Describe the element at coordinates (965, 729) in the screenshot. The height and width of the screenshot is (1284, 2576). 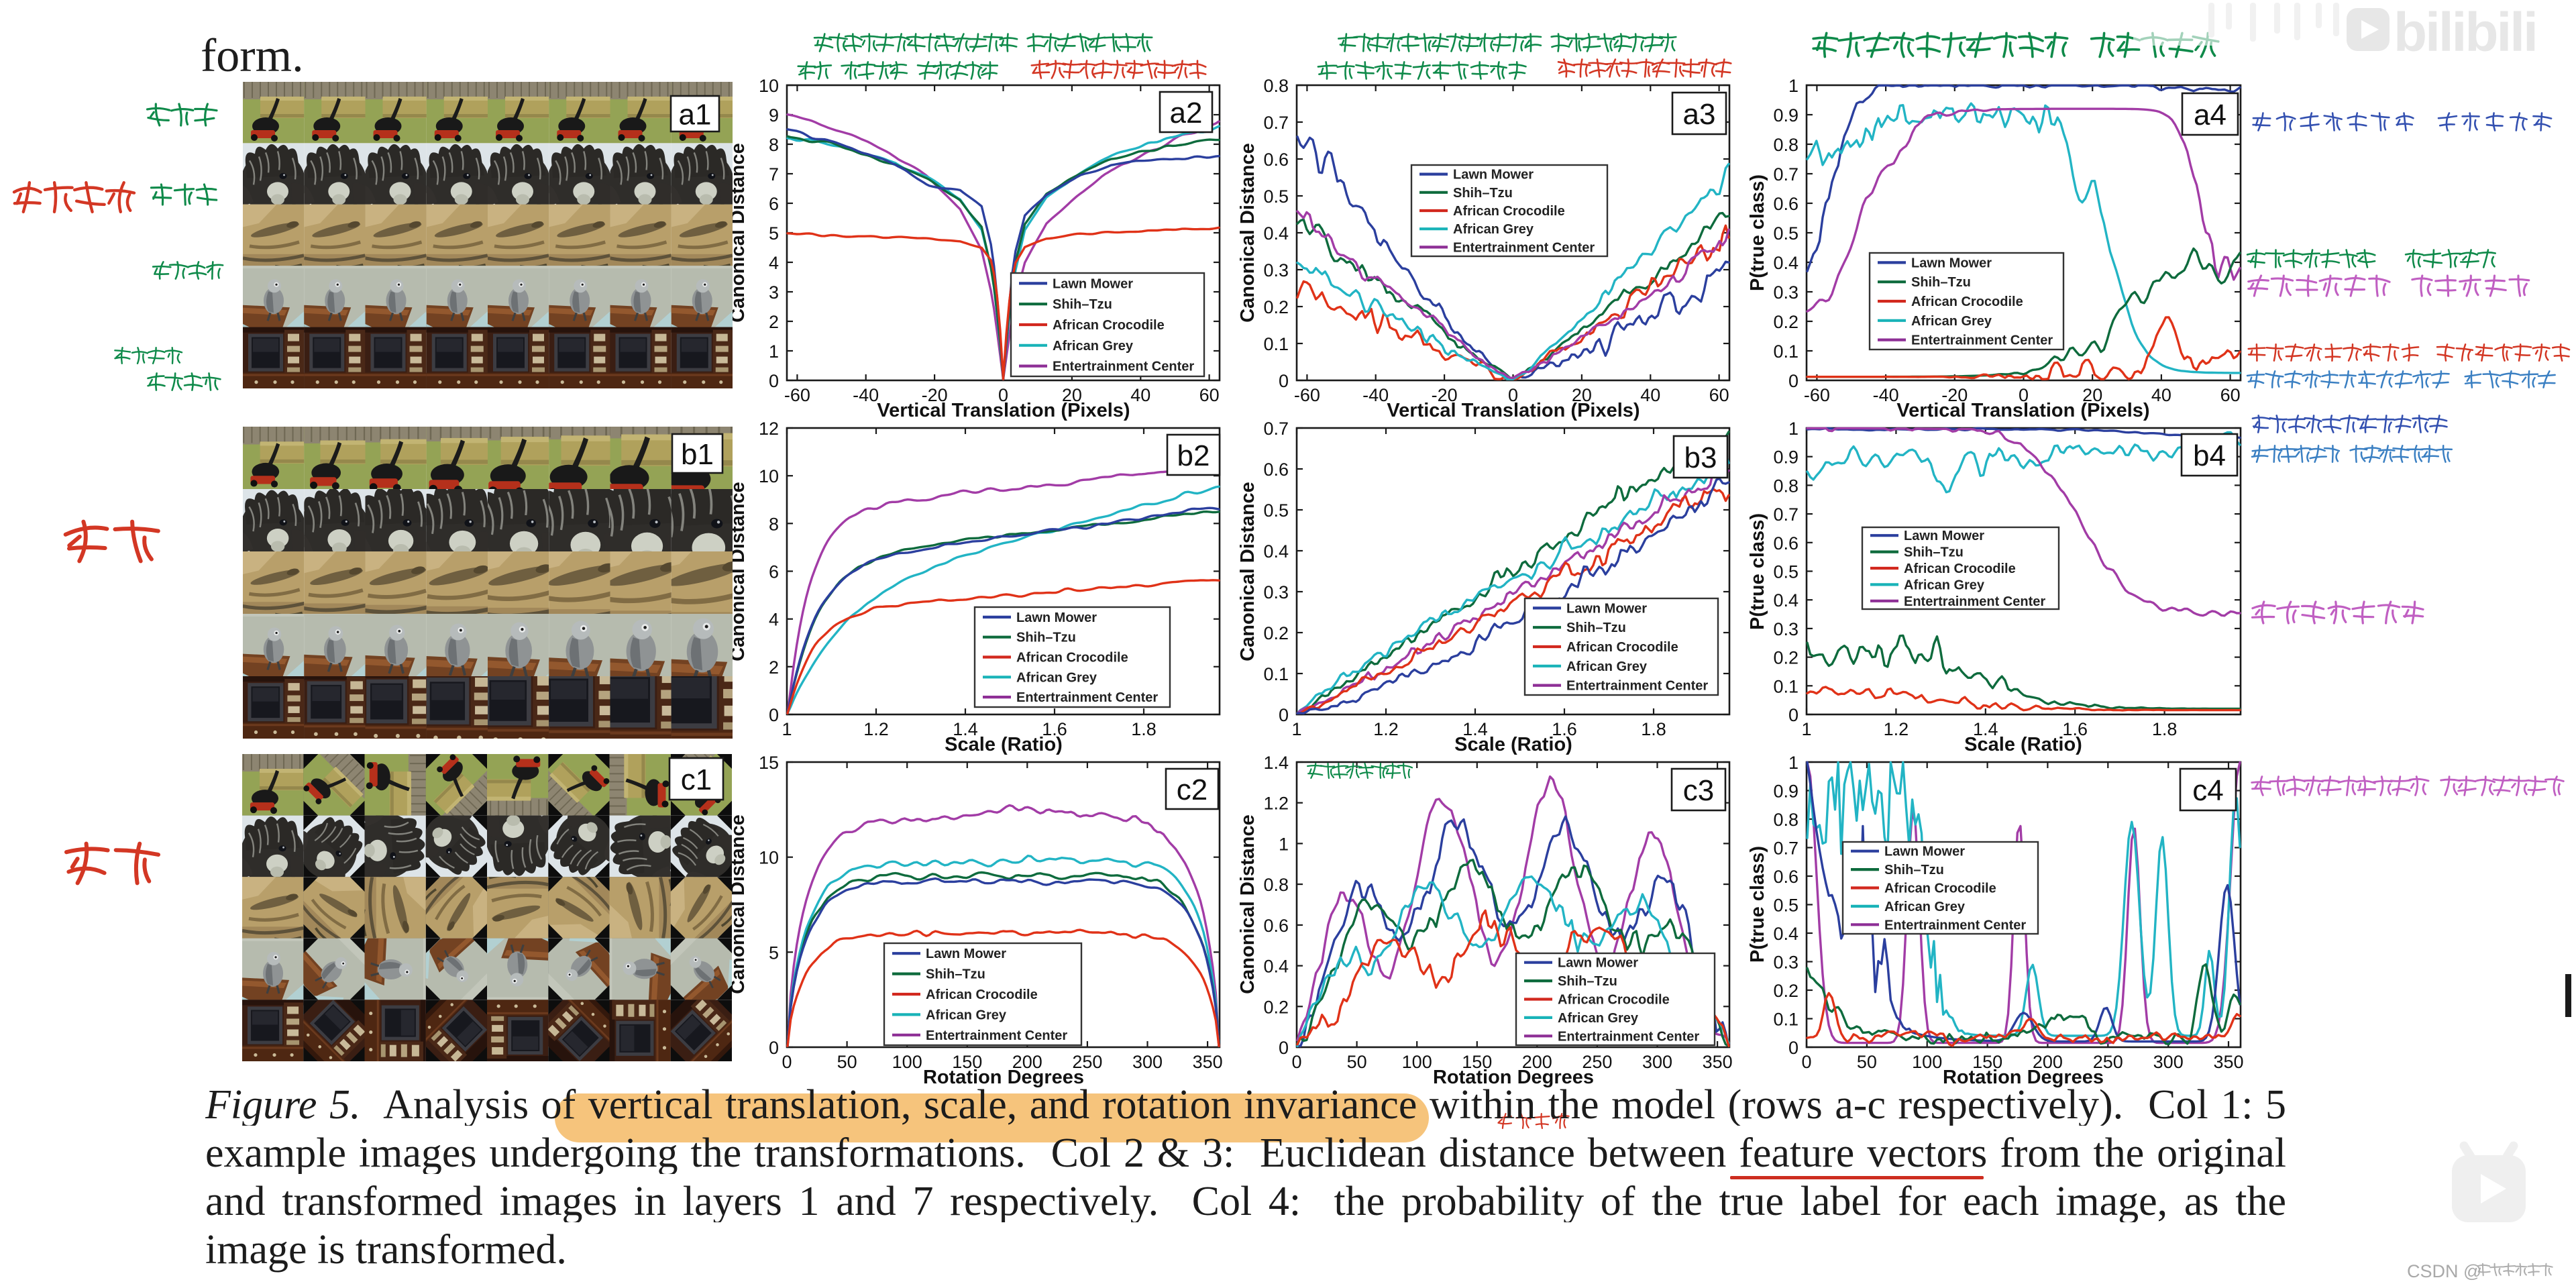
I see `svg-text: 1.4` at that location.